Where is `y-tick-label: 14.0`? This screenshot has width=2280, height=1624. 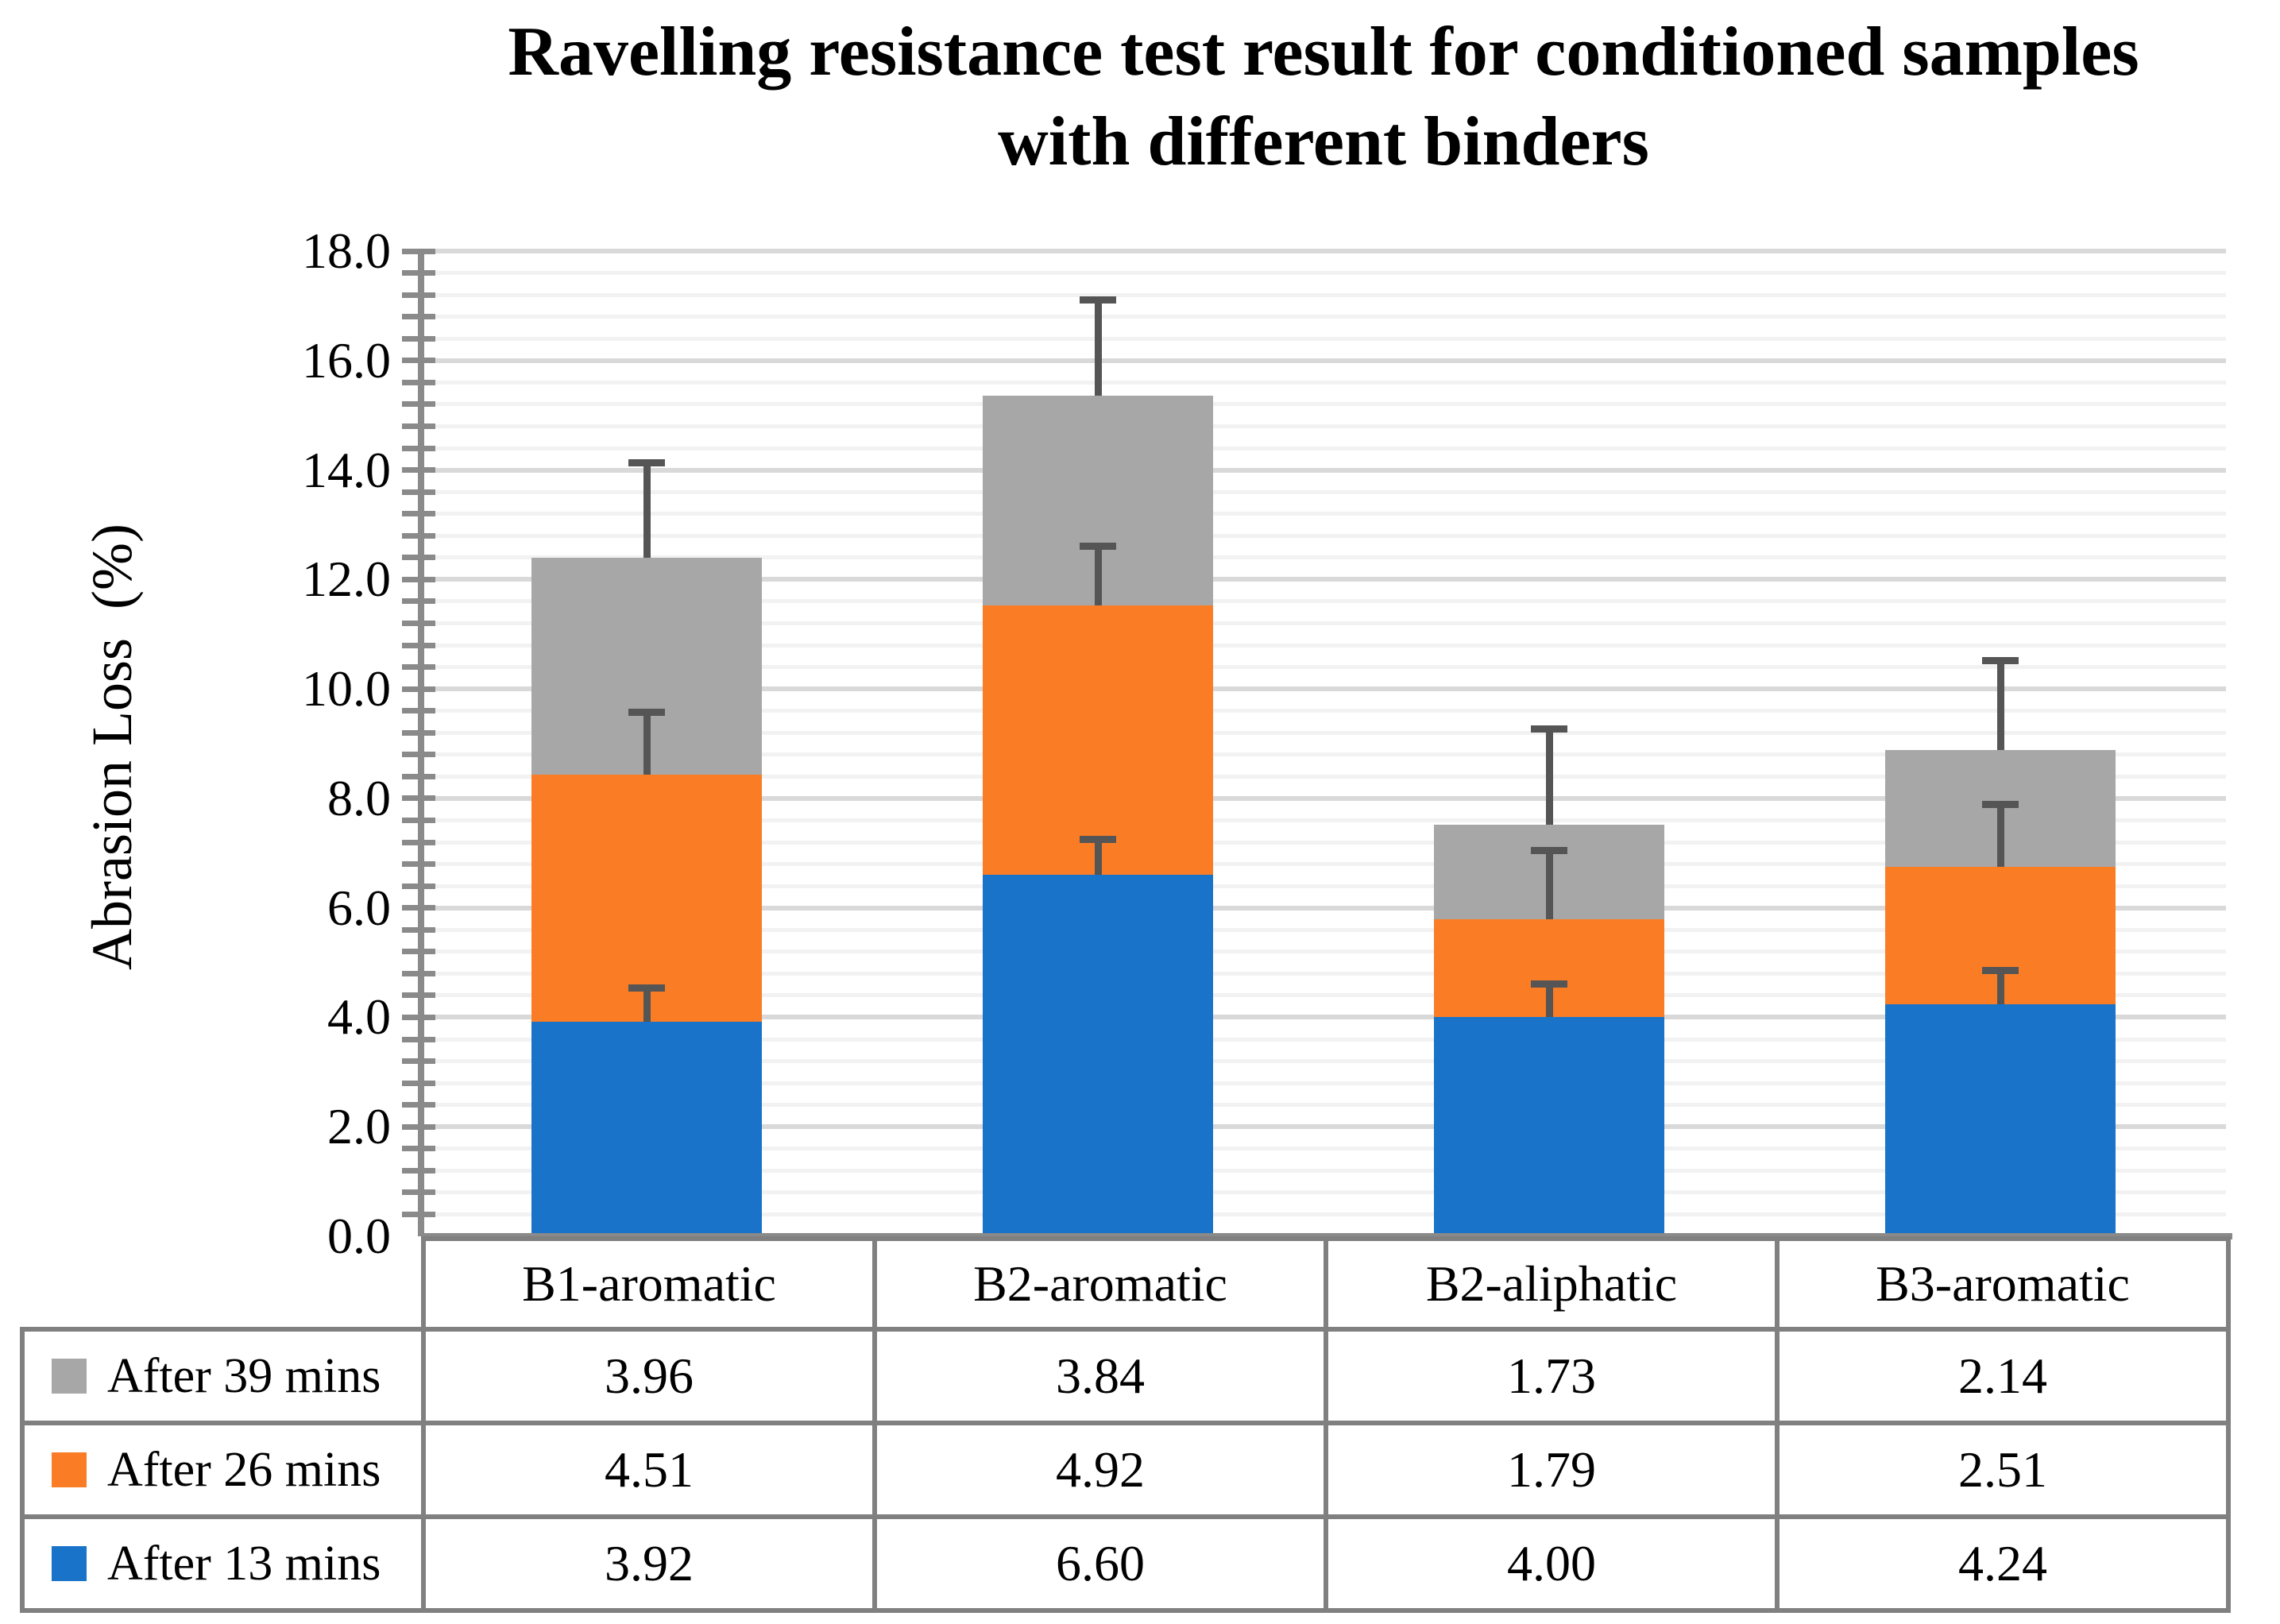
y-tick-label: 14.0 is located at coordinates (346, 469).